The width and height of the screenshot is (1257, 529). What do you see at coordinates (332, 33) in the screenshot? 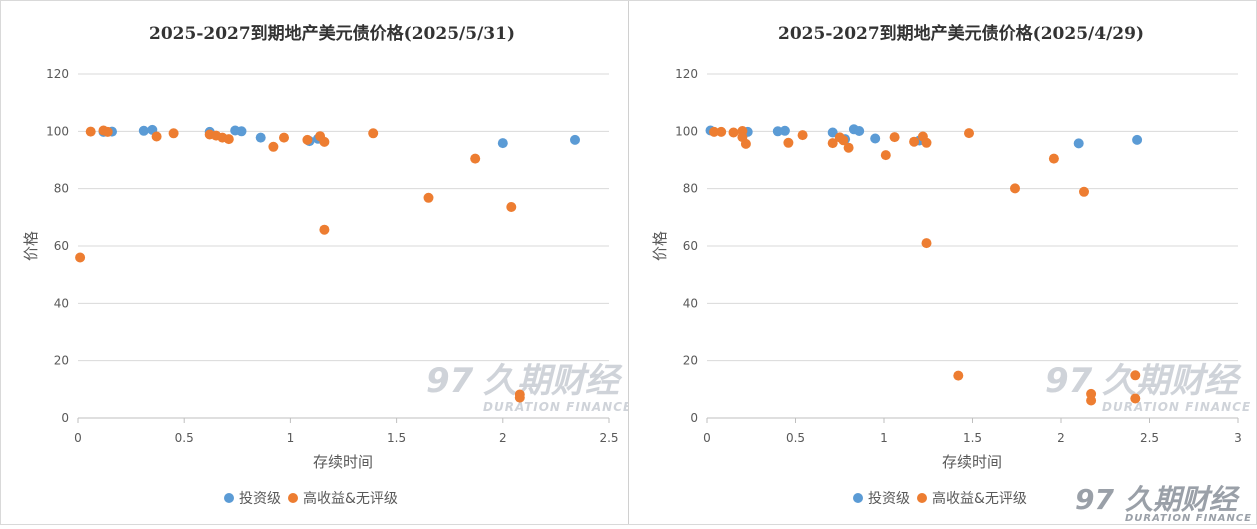
I see `chart-title: 2025-2027到期地产美元债价格(2025/5/31)` at bounding box center [332, 33].